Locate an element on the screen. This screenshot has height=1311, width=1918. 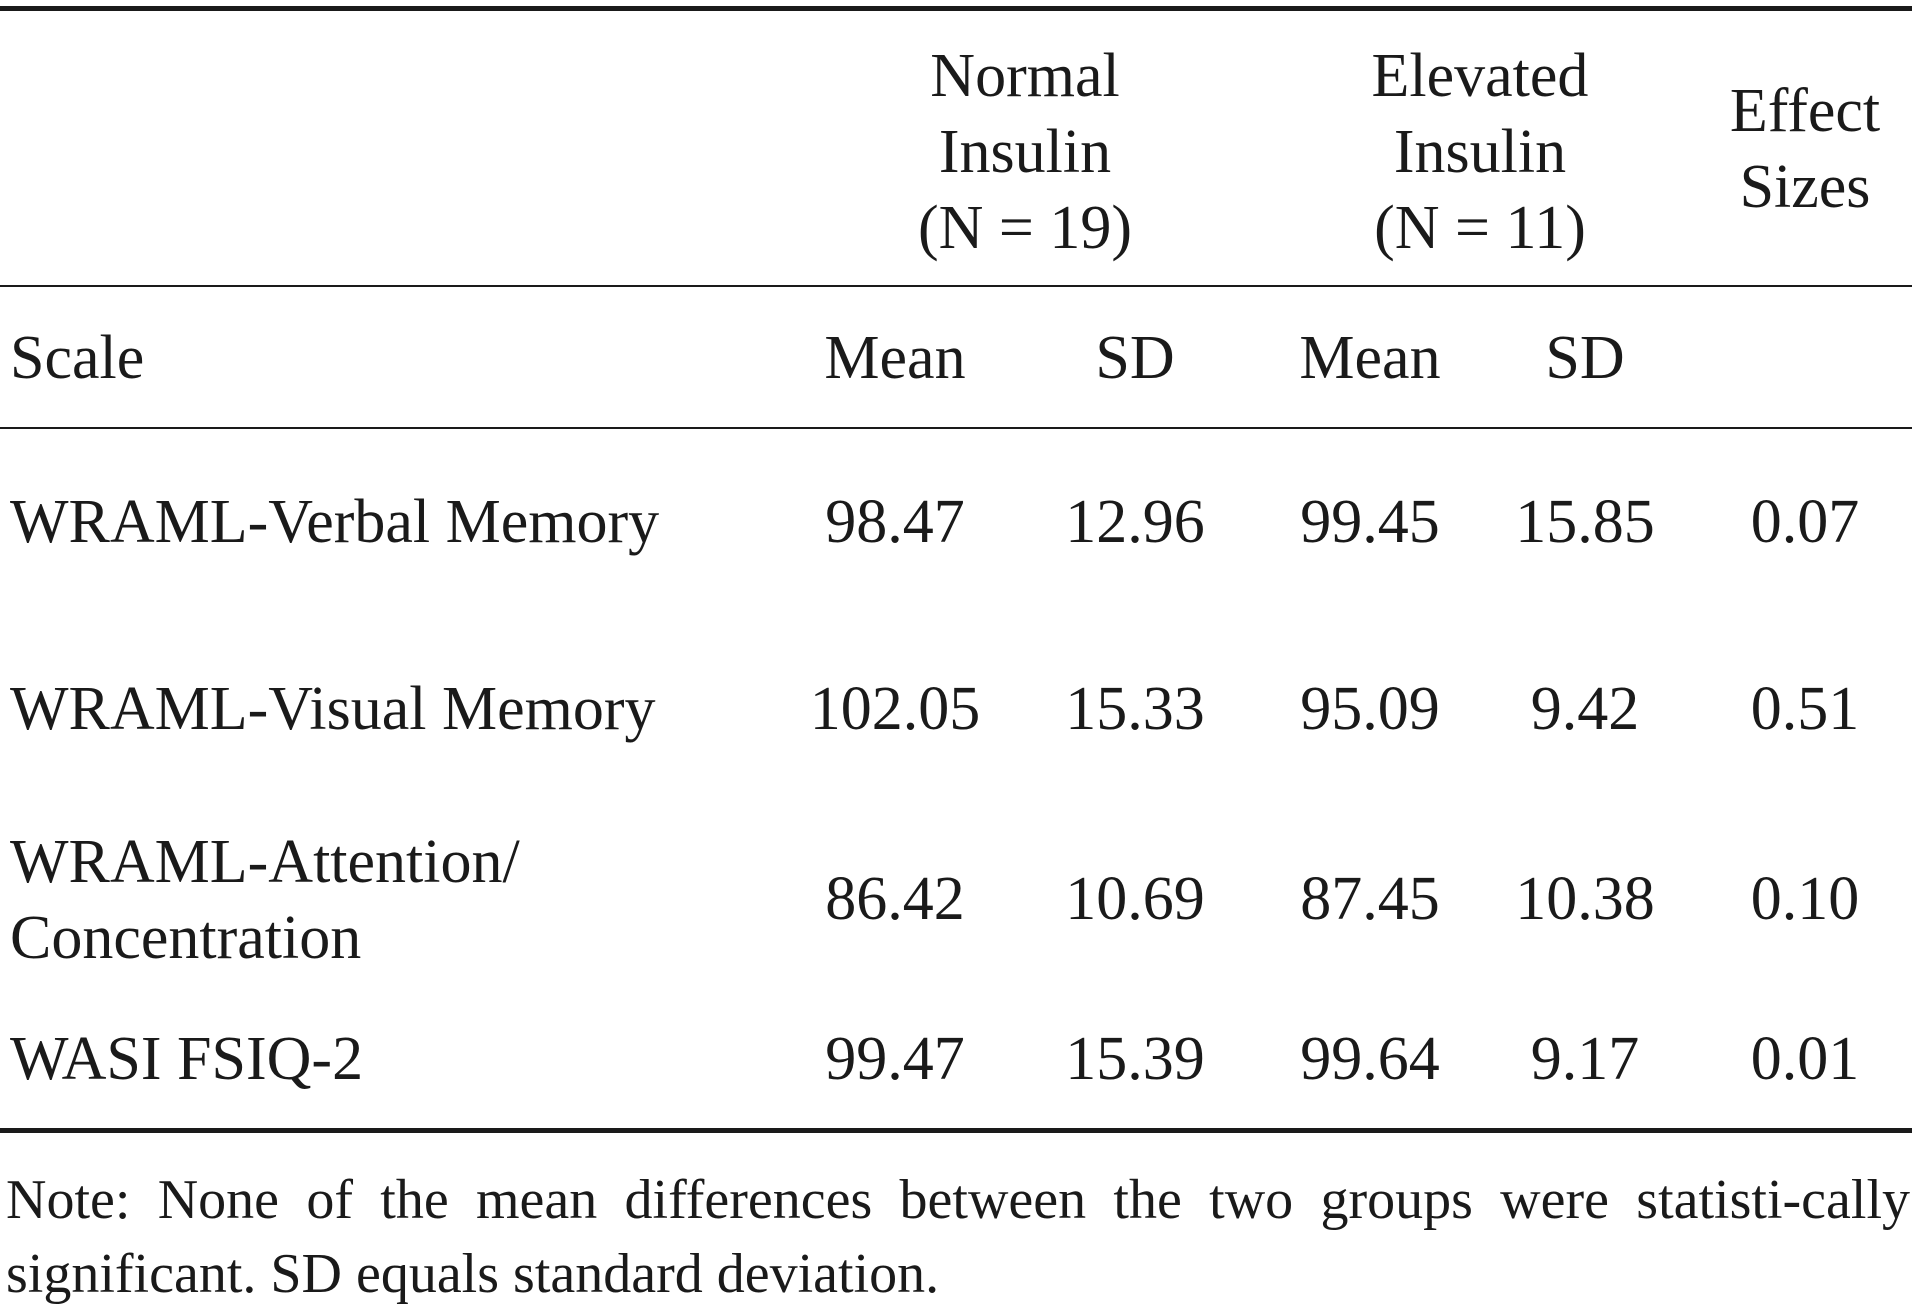
row-sd-normal: 12.96 is located at coordinates (1135, 522).